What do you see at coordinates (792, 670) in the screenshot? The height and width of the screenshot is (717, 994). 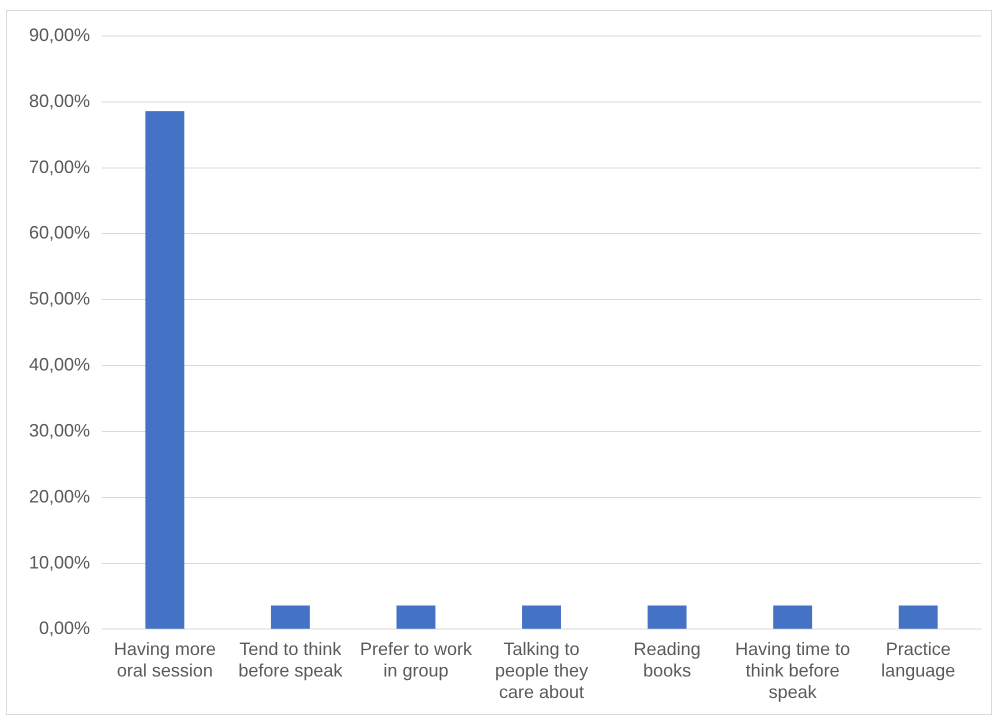 I see `x-tick-label: Having time to think before speak` at bounding box center [792, 670].